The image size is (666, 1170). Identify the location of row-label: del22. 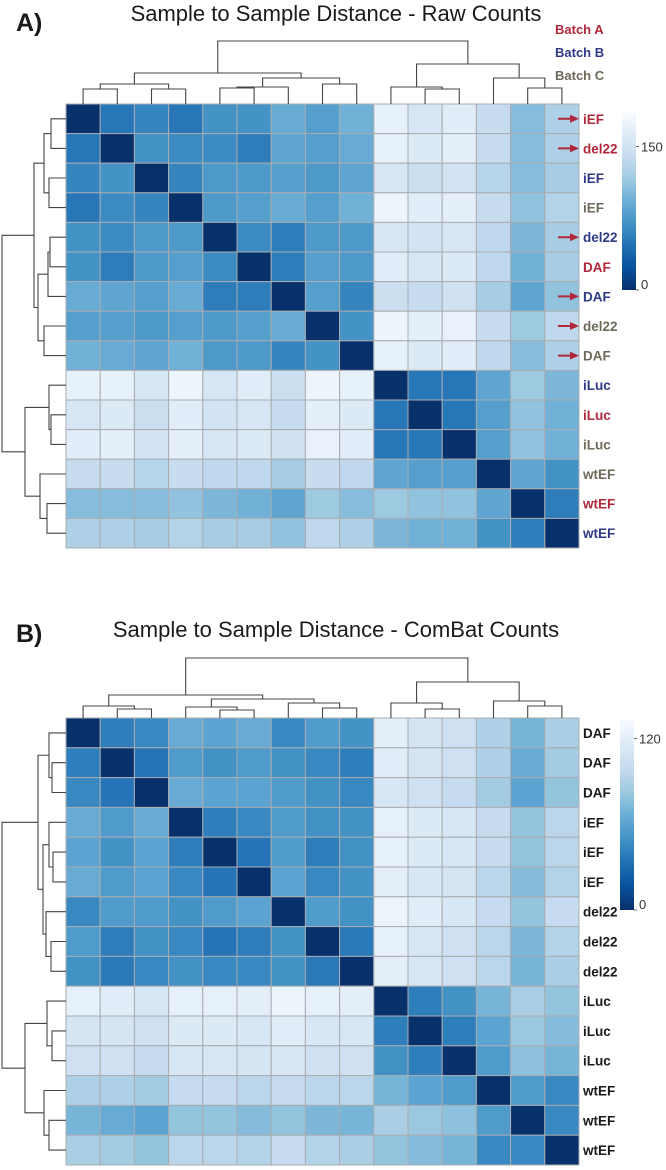
(600, 237).